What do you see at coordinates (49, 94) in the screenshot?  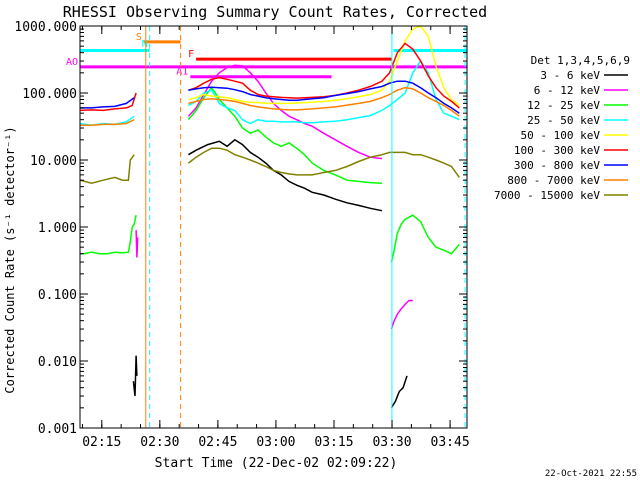 I see `y-tick-label: 100.000` at bounding box center [49, 94].